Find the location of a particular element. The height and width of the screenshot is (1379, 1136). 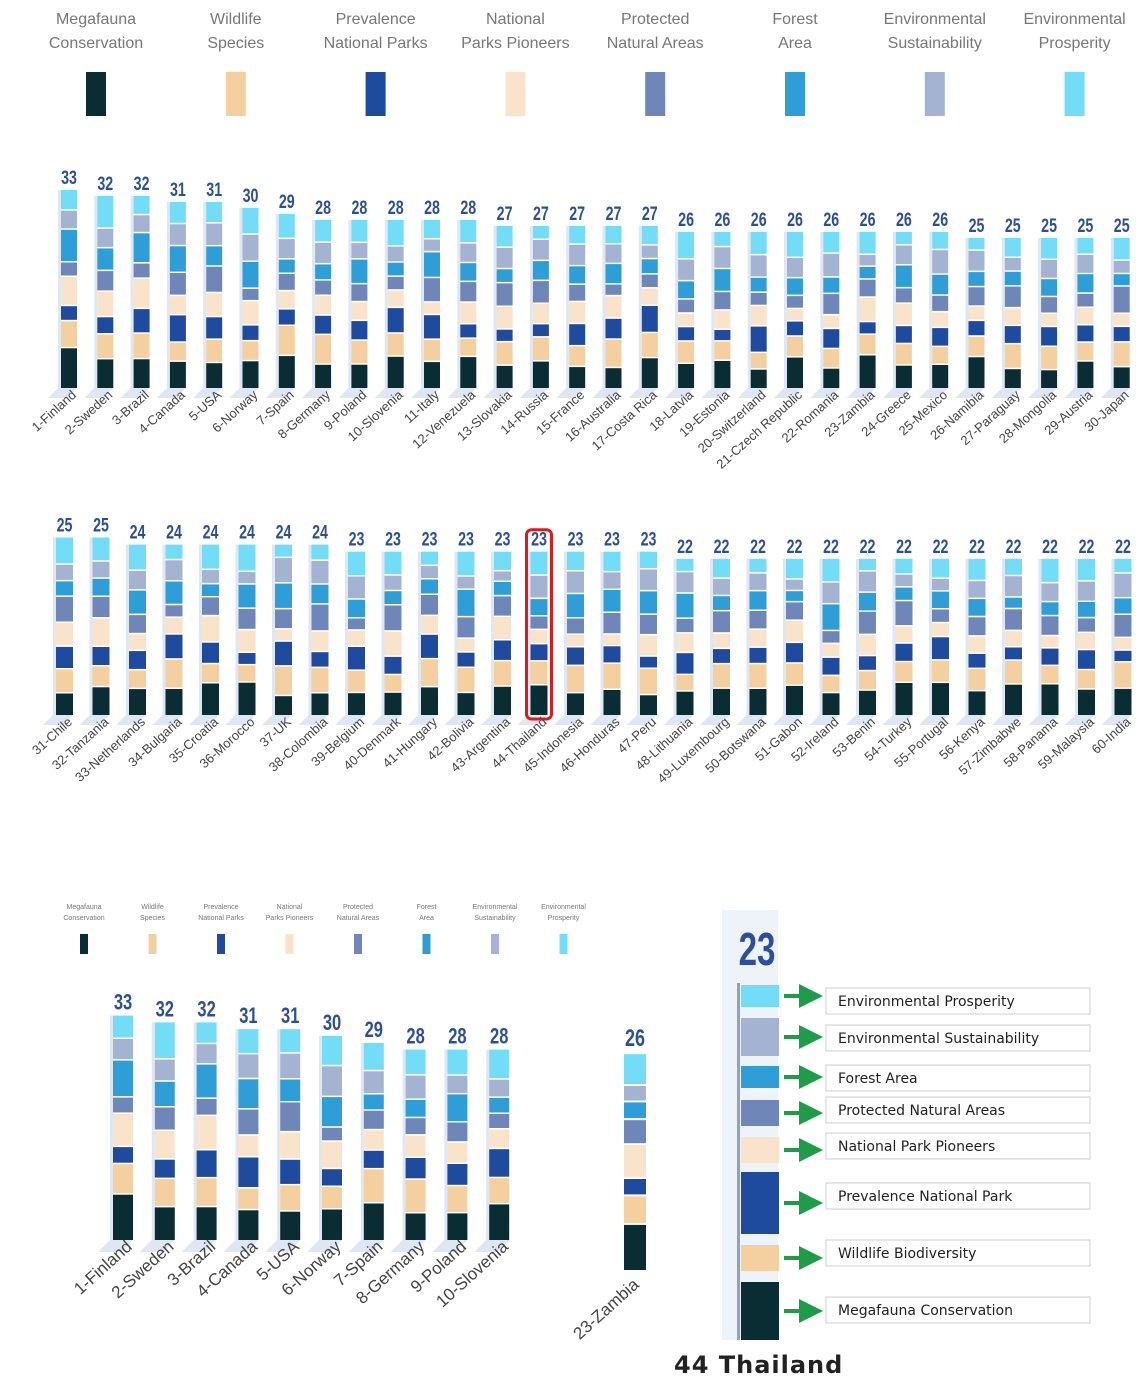

24-greece-prosperity-segment is located at coordinates (903, 238).